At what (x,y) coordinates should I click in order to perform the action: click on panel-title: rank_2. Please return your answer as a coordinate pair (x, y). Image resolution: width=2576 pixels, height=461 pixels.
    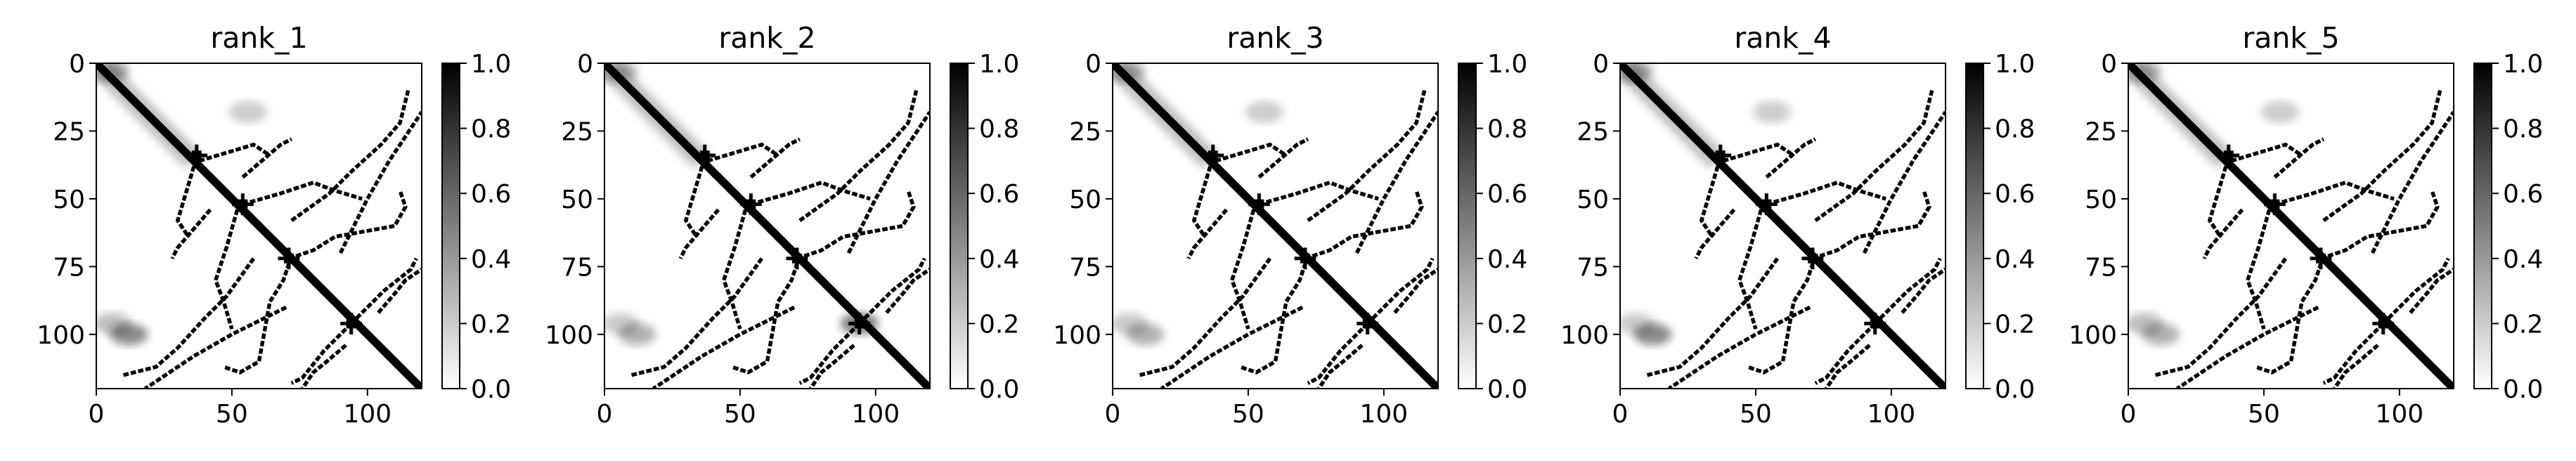
    Looking at the image, I should click on (767, 38).